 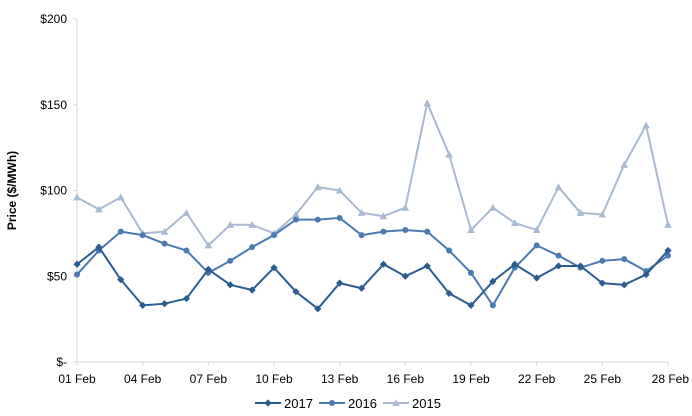 I want to click on y-tick-label: $150, so click(x=53, y=105).